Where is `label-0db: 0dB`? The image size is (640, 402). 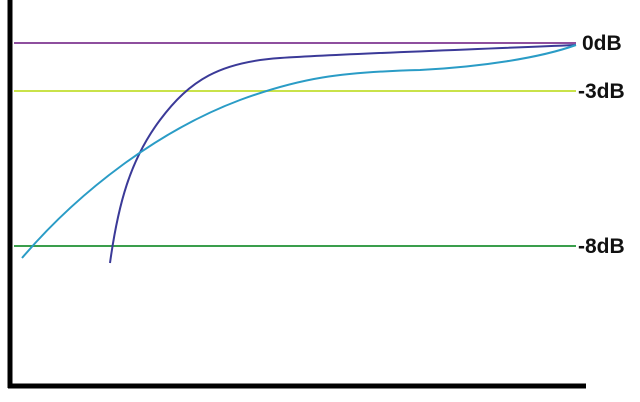
label-0db: 0dB is located at coordinates (602, 43).